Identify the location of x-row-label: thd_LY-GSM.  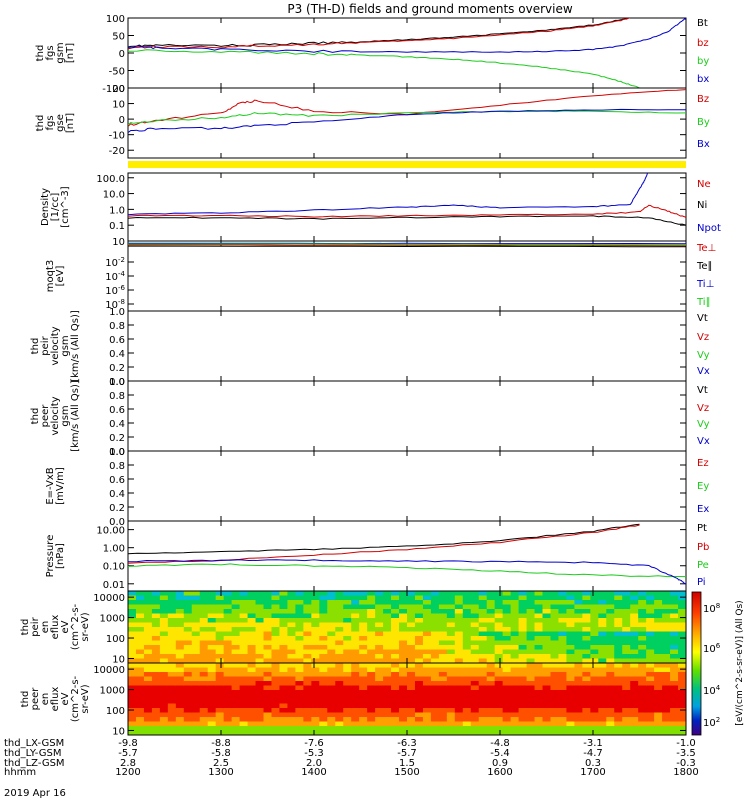
(32, 753).